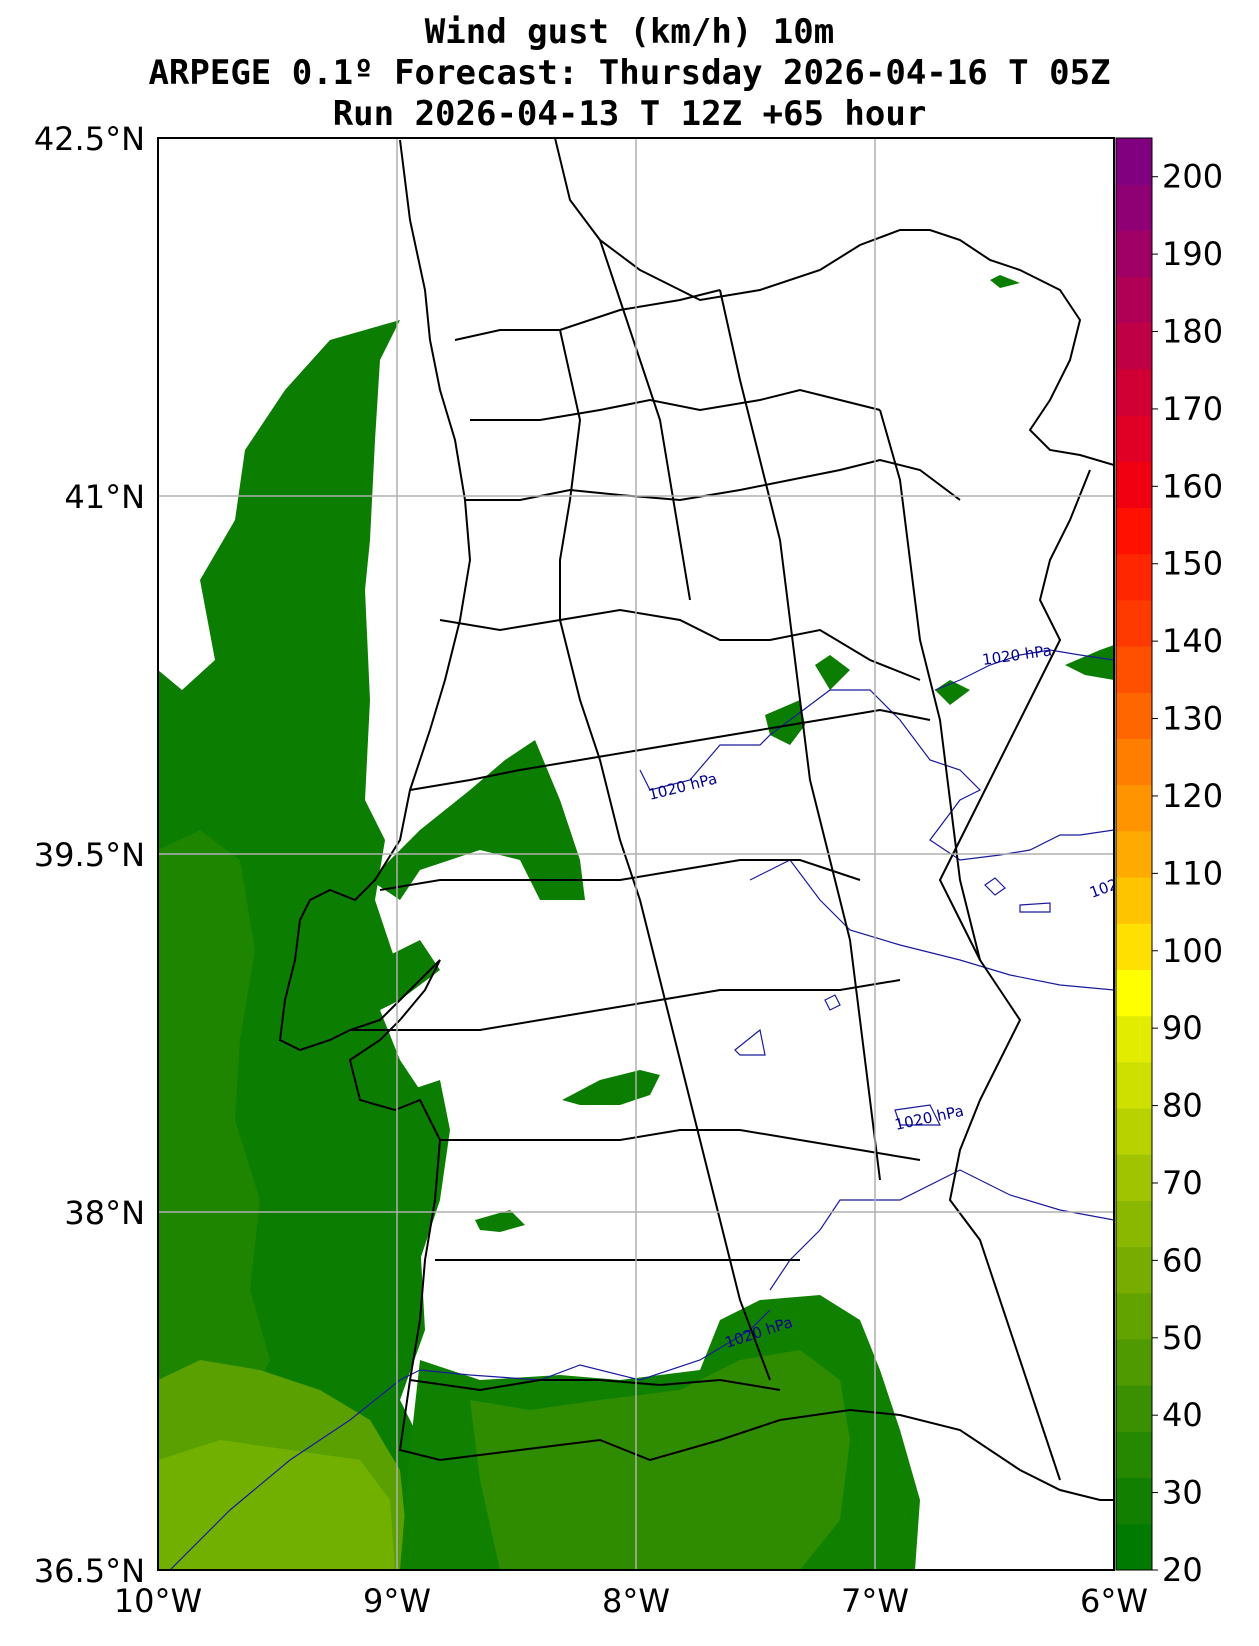 This screenshot has height=1646, width=1259. I want to click on colorbar-label: 70, so click(1182, 1183).